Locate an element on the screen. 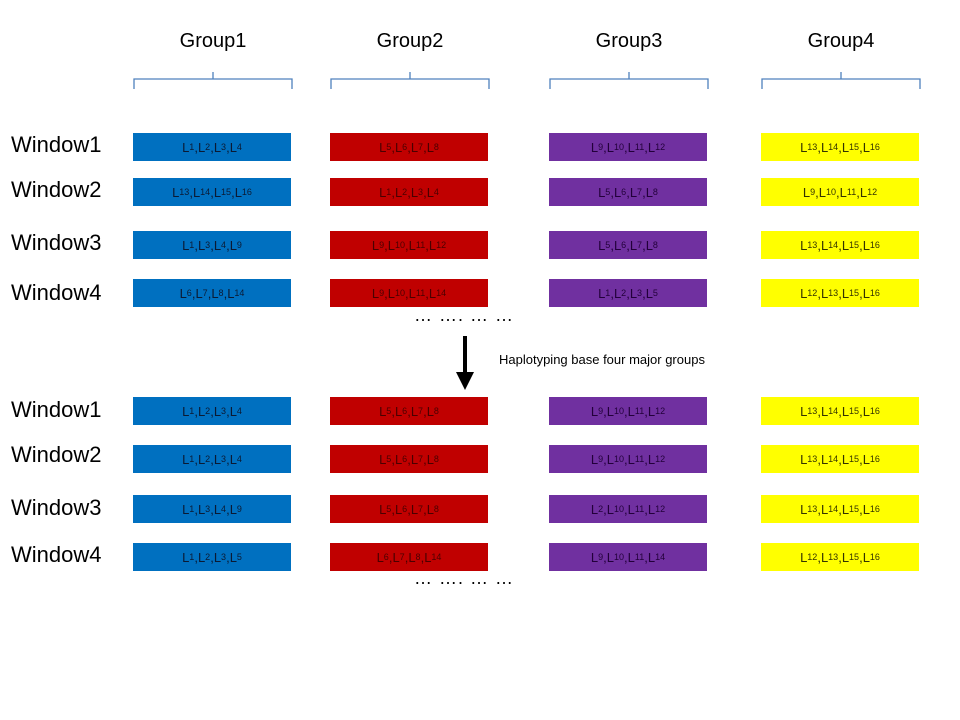 The height and width of the screenshot is (720, 960). after-cell-w2-g3: L 9 ,L 10 ,L 11 ,L 12 is located at coordinates (628, 459).